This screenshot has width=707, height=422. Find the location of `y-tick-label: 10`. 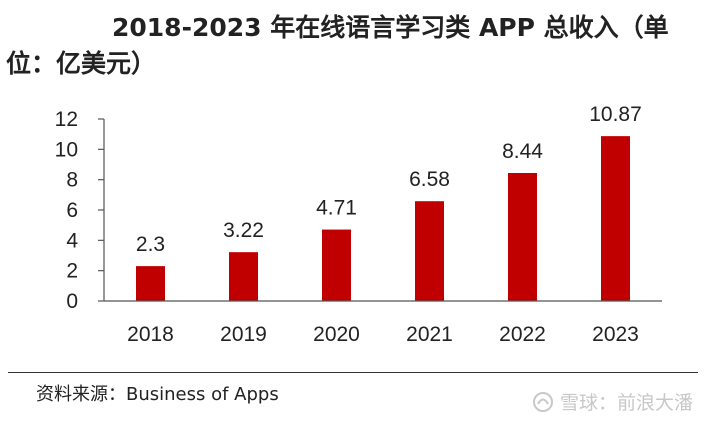

y-tick-label: 10 is located at coordinates (66, 149).